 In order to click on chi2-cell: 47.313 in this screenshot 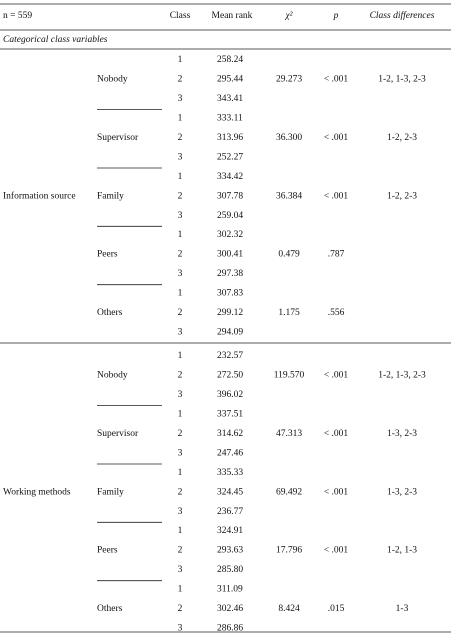, I will do `click(289, 434)`.